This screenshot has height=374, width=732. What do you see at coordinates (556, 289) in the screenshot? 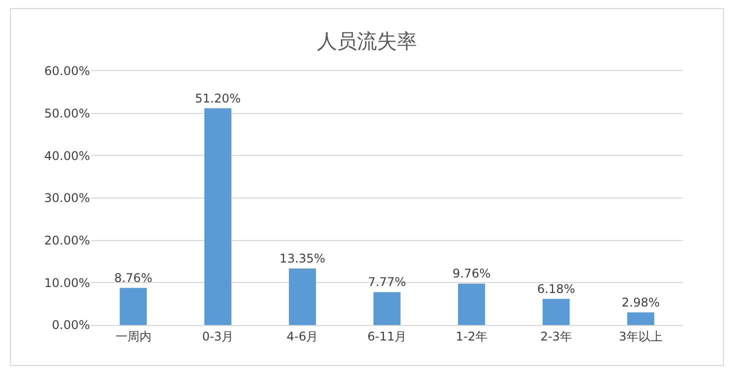
I see `data-label: 6.18%` at bounding box center [556, 289].